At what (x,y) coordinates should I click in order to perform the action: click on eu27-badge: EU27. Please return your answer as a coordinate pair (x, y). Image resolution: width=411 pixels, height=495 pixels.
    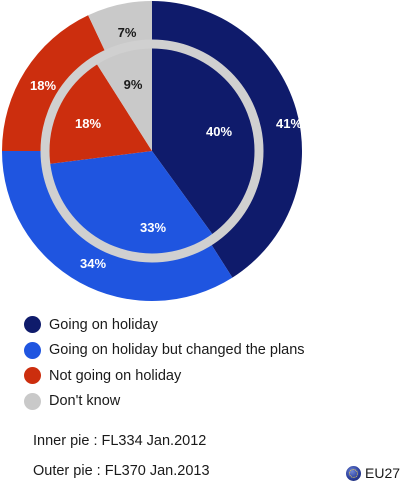
    Looking at the image, I should click on (373, 473).